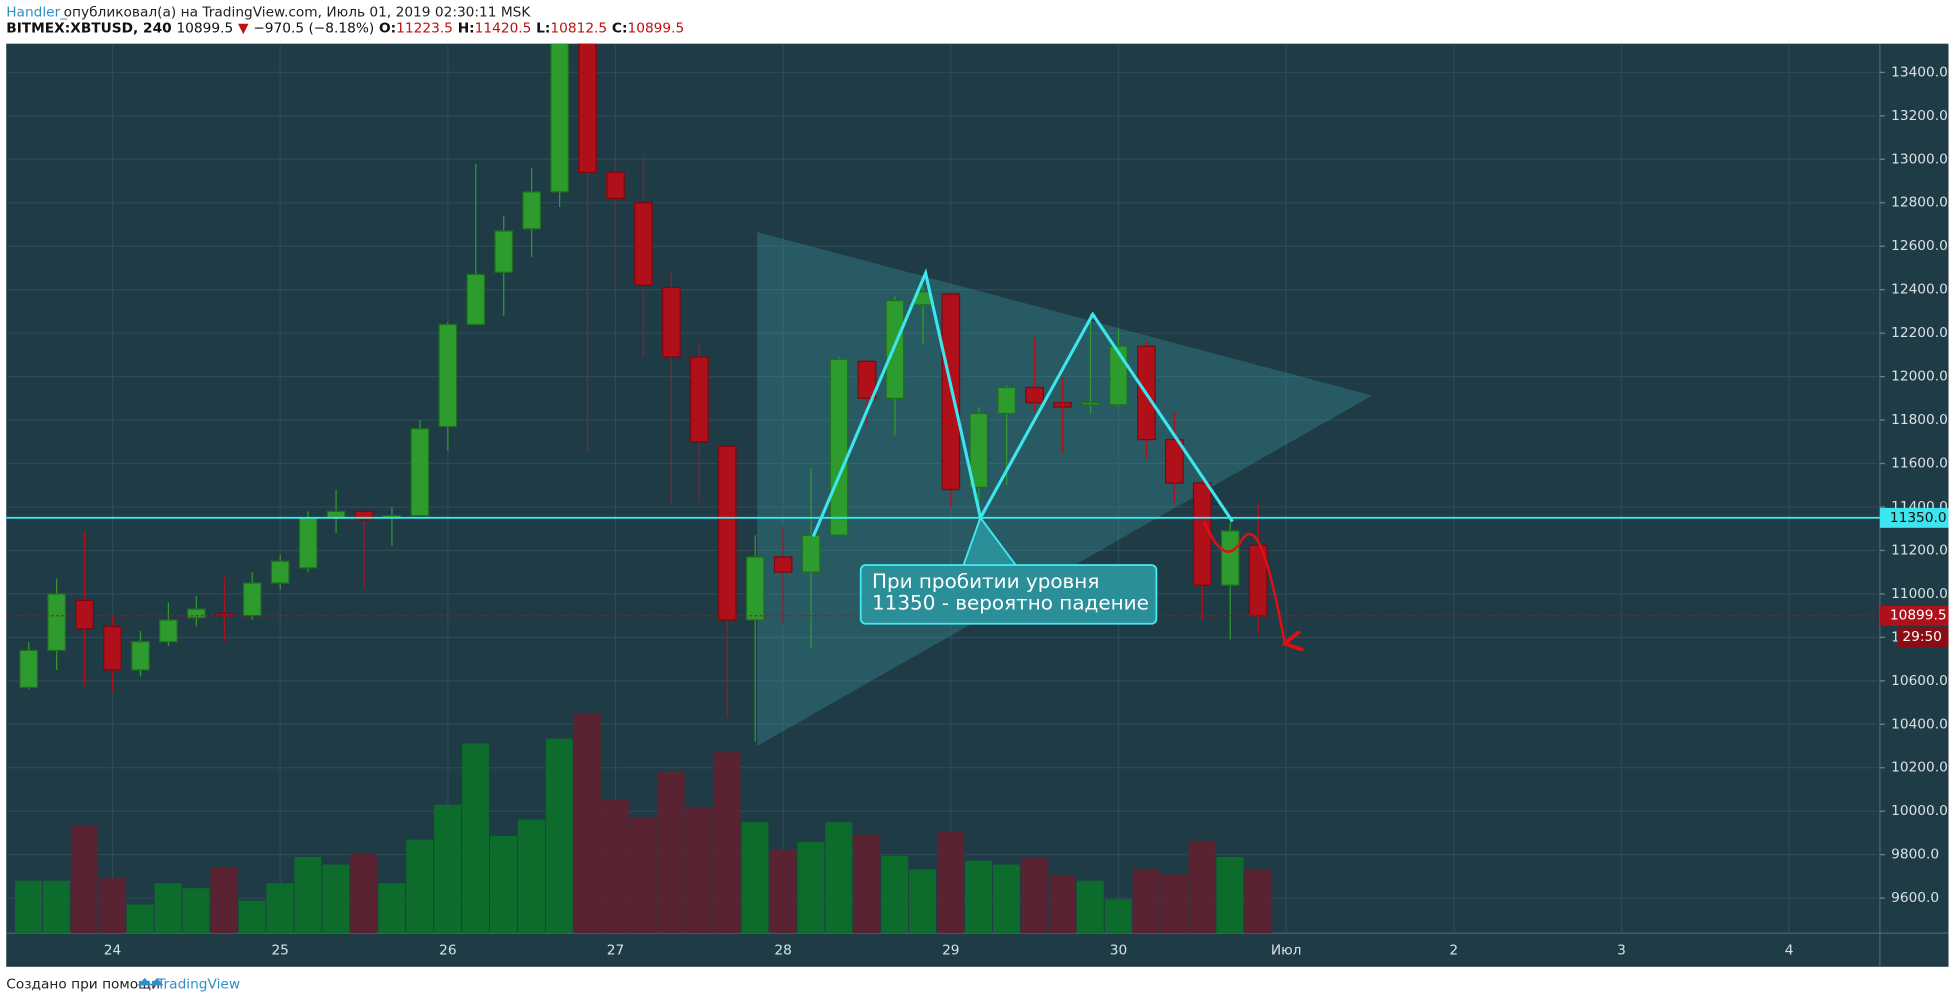 This screenshot has height=1007, width=1956. What do you see at coordinates (503, 29) in the screenshot?
I see `ohlc-value: 11420.5` at bounding box center [503, 29].